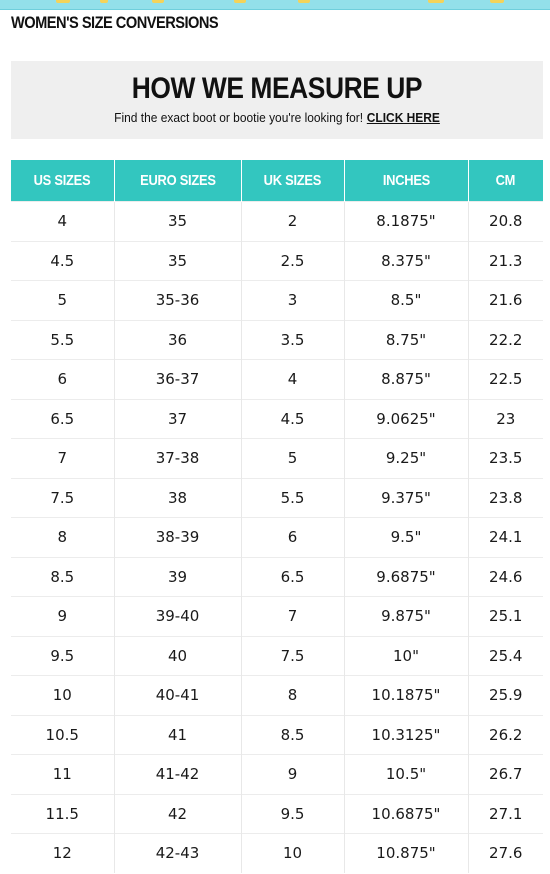 The image size is (550, 874). I want to click on uk-size-cell: 5.5, so click(292, 497).